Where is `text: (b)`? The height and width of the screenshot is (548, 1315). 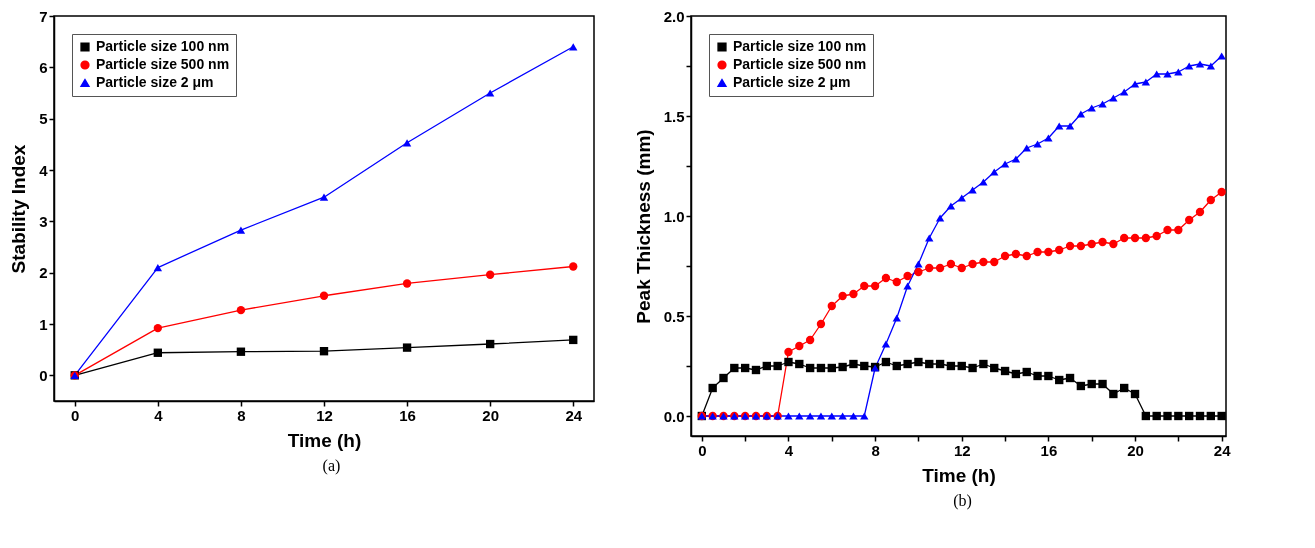
text: (b) is located at coordinates (962, 501).